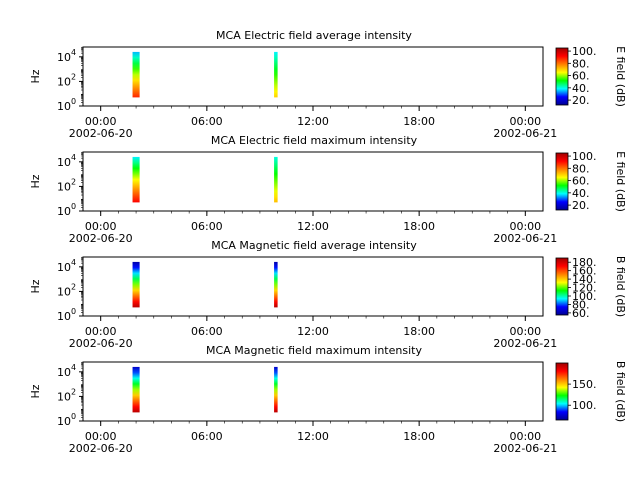  What do you see at coordinates (584, 262) in the screenshot?
I see `colorbar-tick-label: 180.` at bounding box center [584, 262].